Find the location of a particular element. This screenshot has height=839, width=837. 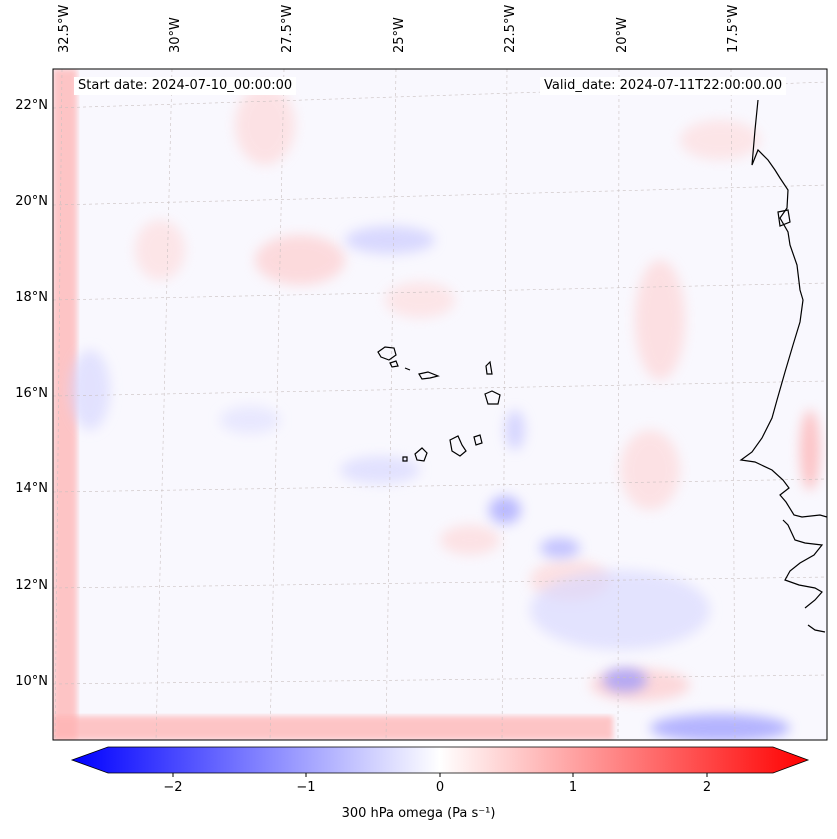

coastline is located at coordinates (783, 366).